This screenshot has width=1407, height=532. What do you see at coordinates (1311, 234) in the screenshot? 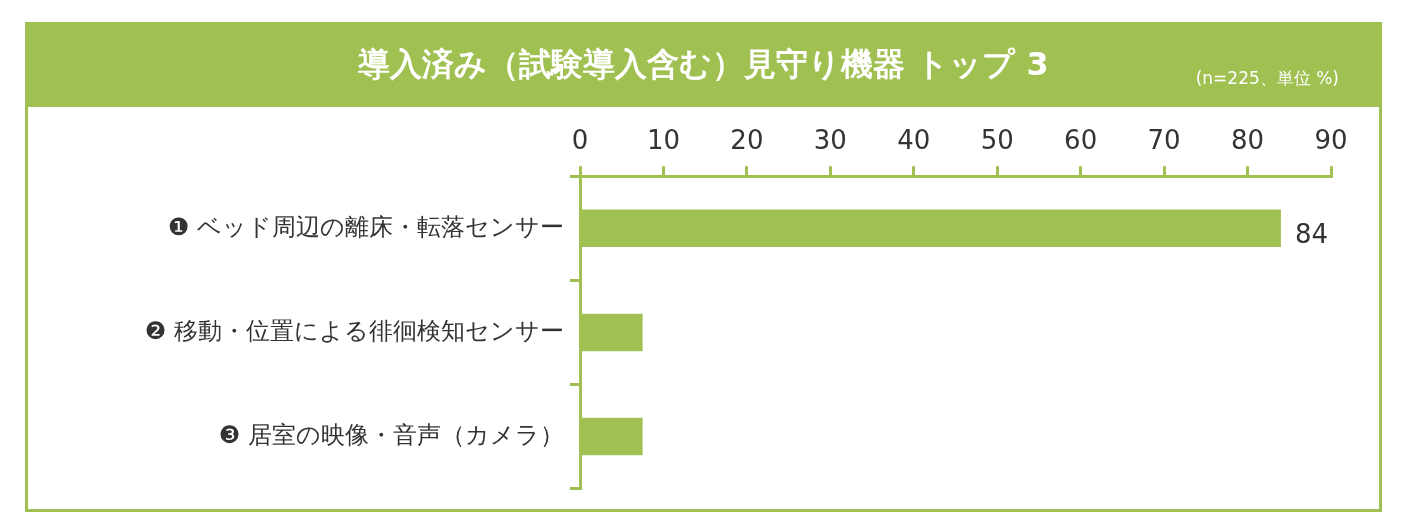
I see `data-label: 84` at bounding box center [1311, 234].